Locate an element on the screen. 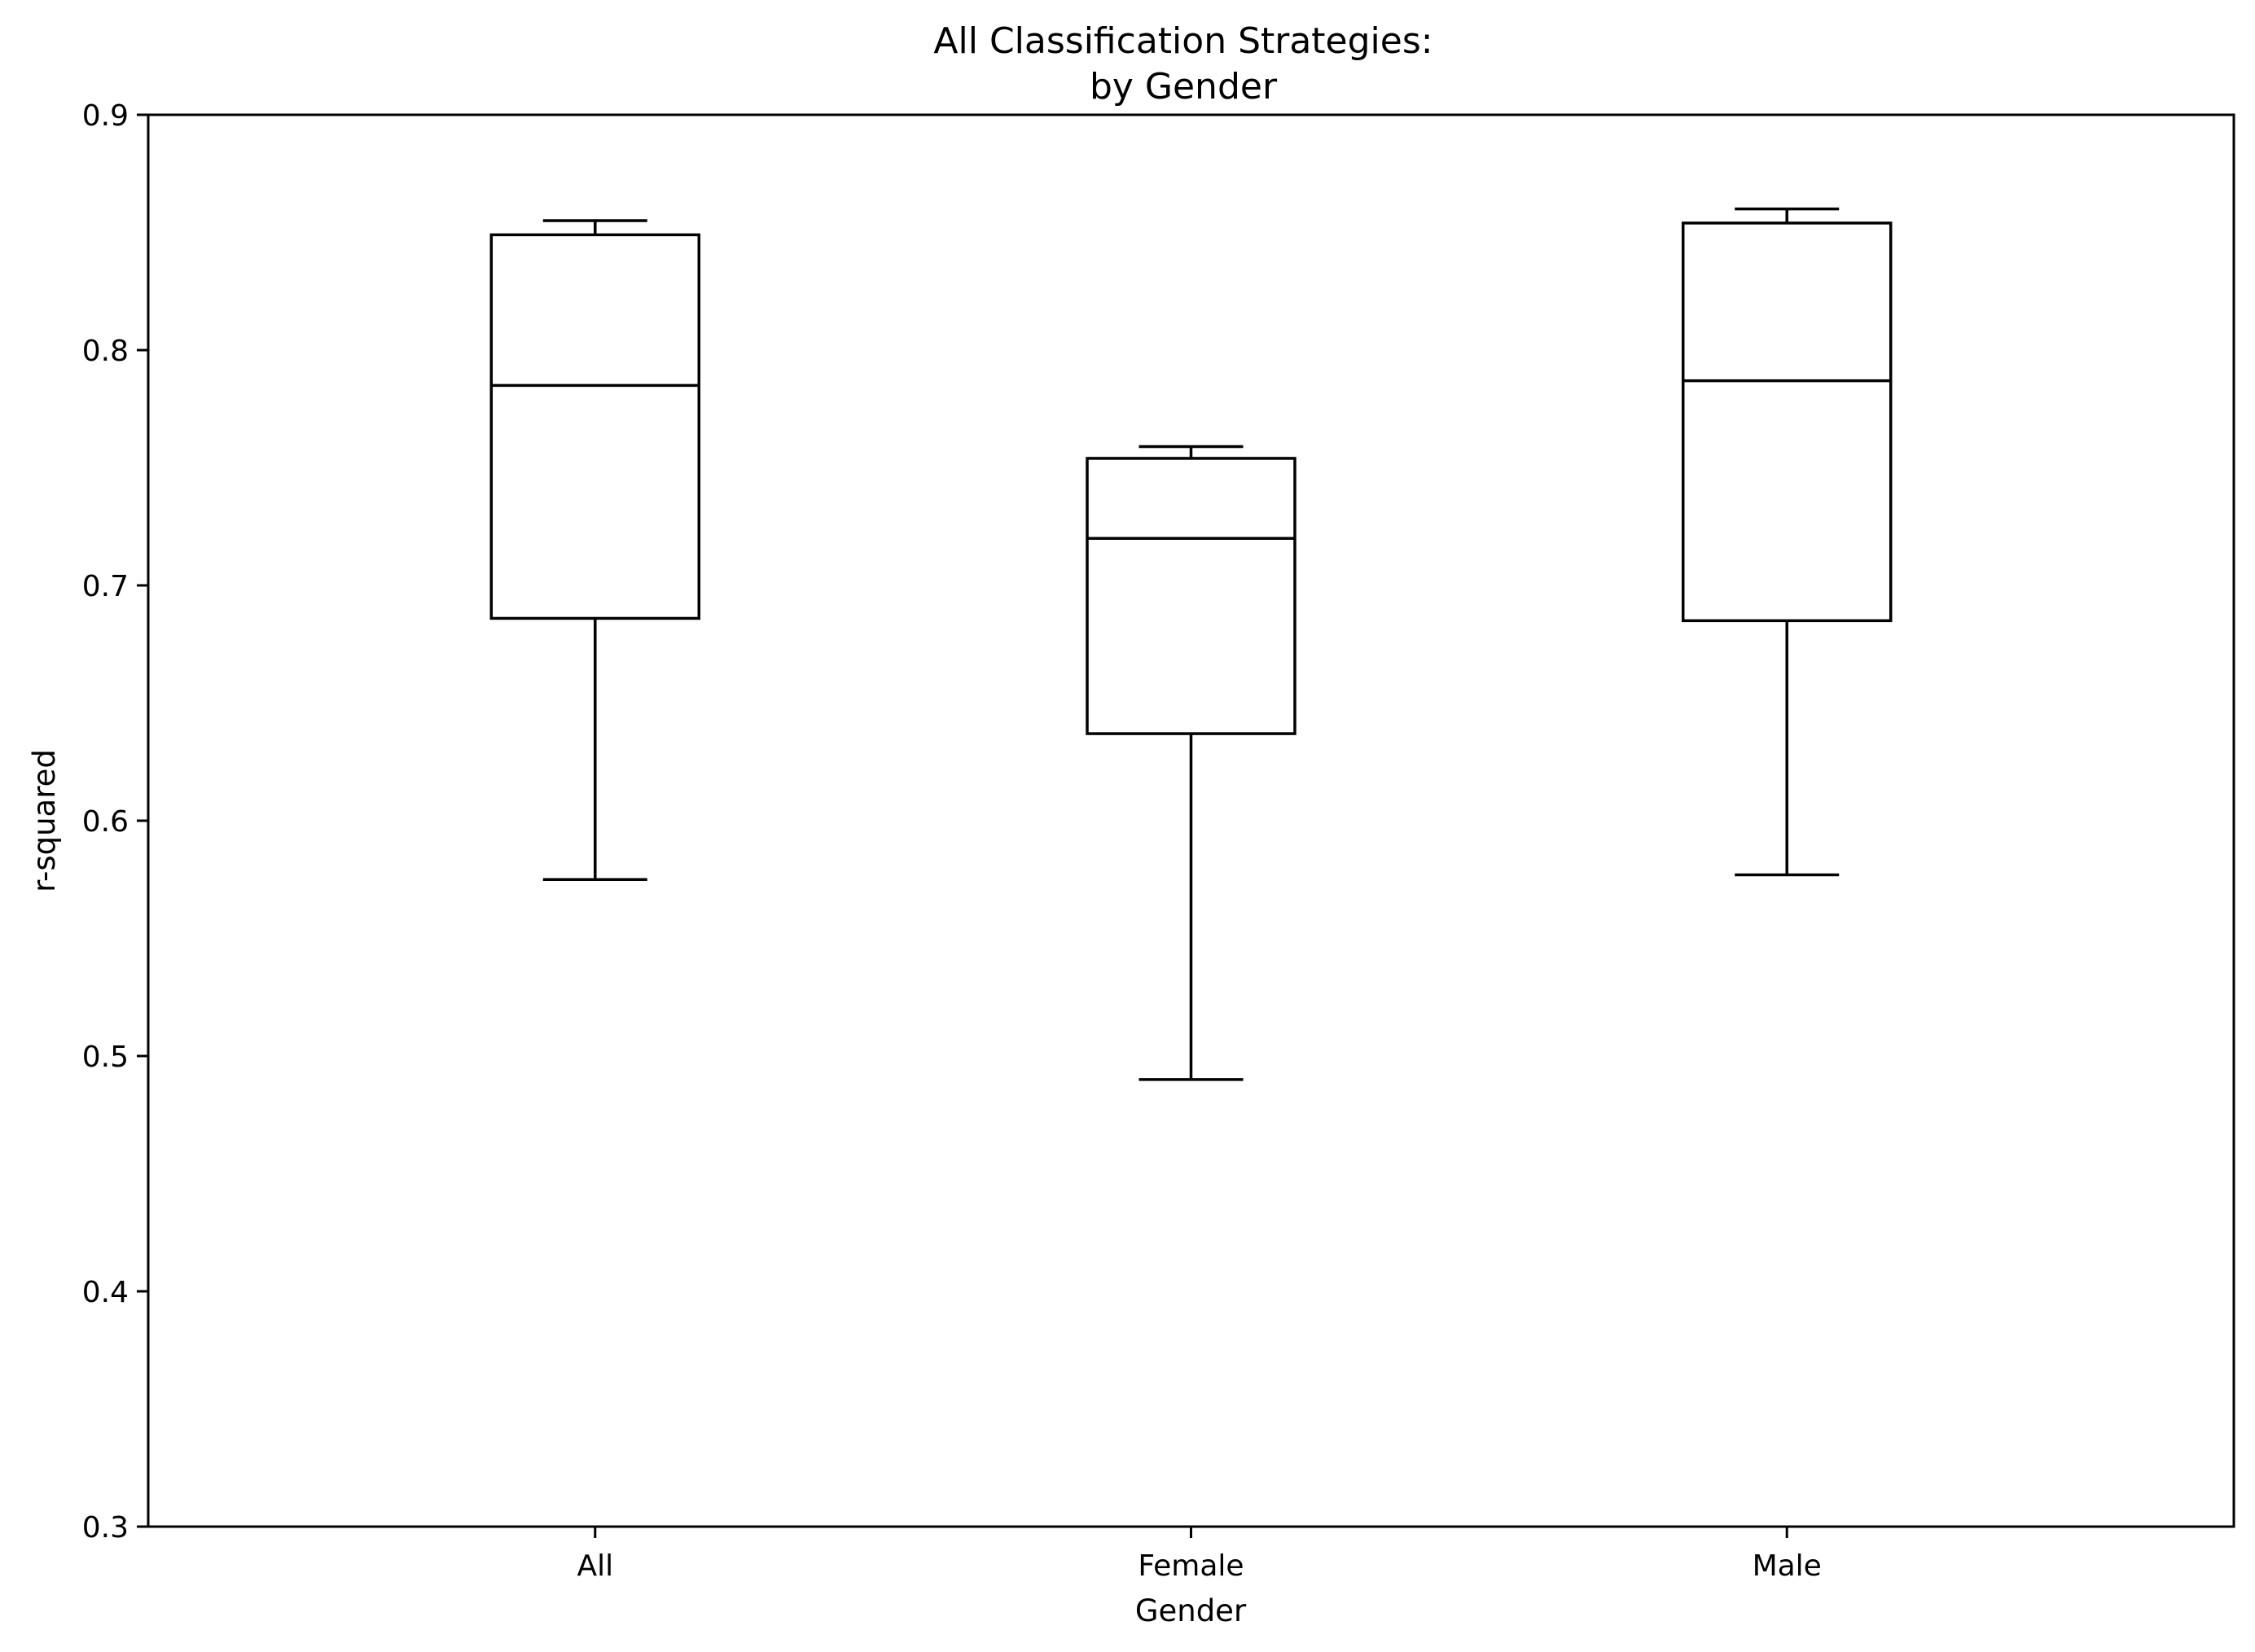 This screenshot has height=1652, width=2255. y-tick-label: 0.6 is located at coordinates (105, 822).